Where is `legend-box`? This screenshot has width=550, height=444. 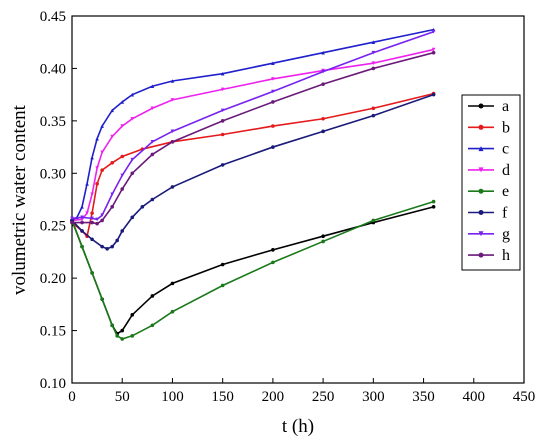 legend-box is located at coordinates (491, 182).